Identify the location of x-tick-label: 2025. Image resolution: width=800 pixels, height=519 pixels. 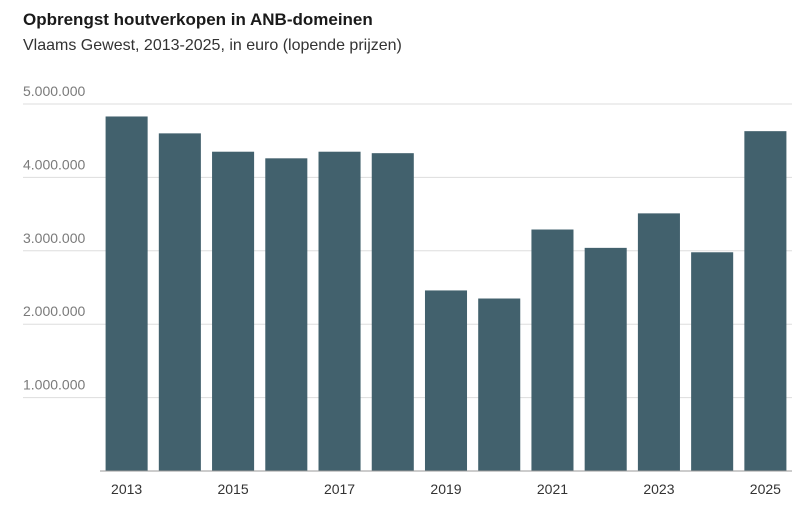
(765, 489).